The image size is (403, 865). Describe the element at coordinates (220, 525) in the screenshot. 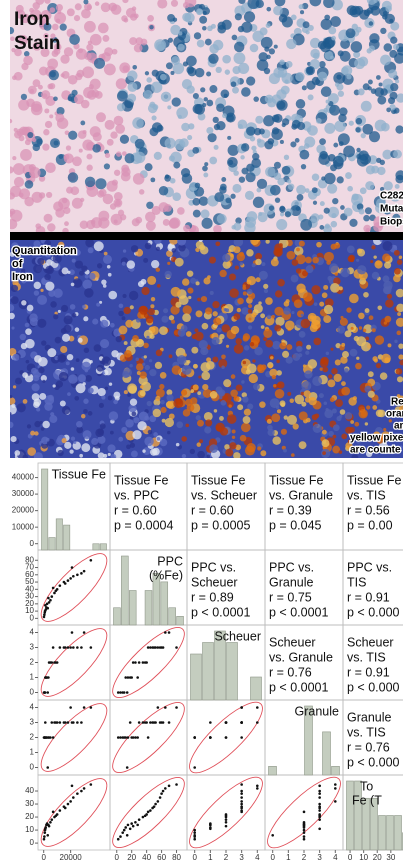

I see `correlation-text: p = 0.0005` at that location.